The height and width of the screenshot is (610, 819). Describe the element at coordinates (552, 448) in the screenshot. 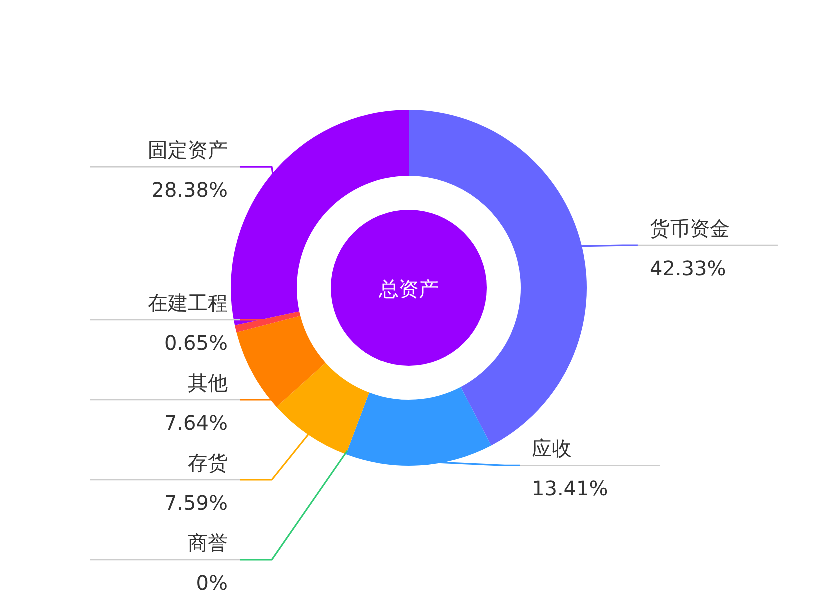

I see `slice-label: 应收` at that location.